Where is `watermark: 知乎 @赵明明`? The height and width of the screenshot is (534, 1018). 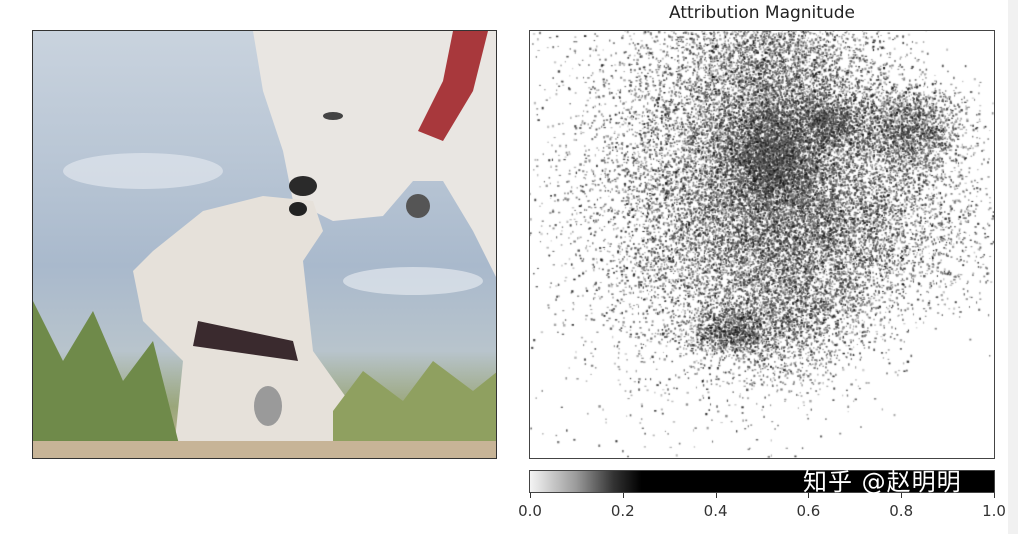
watermark: 知乎 @赵明明 is located at coordinates (882, 482).